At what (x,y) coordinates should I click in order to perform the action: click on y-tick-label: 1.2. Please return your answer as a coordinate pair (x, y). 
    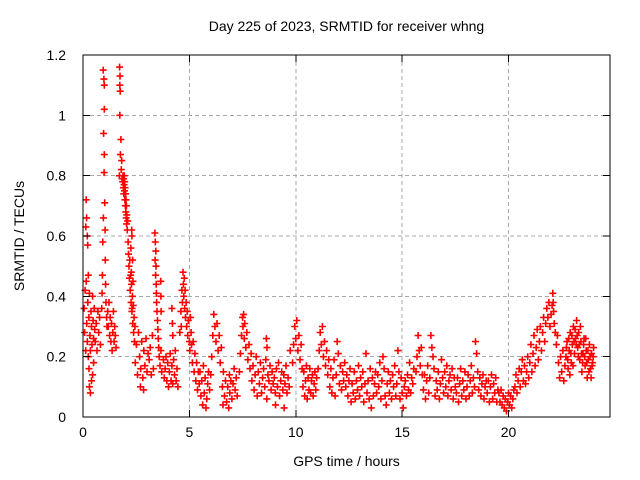
    Looking at the image, I should click on (57, 55).